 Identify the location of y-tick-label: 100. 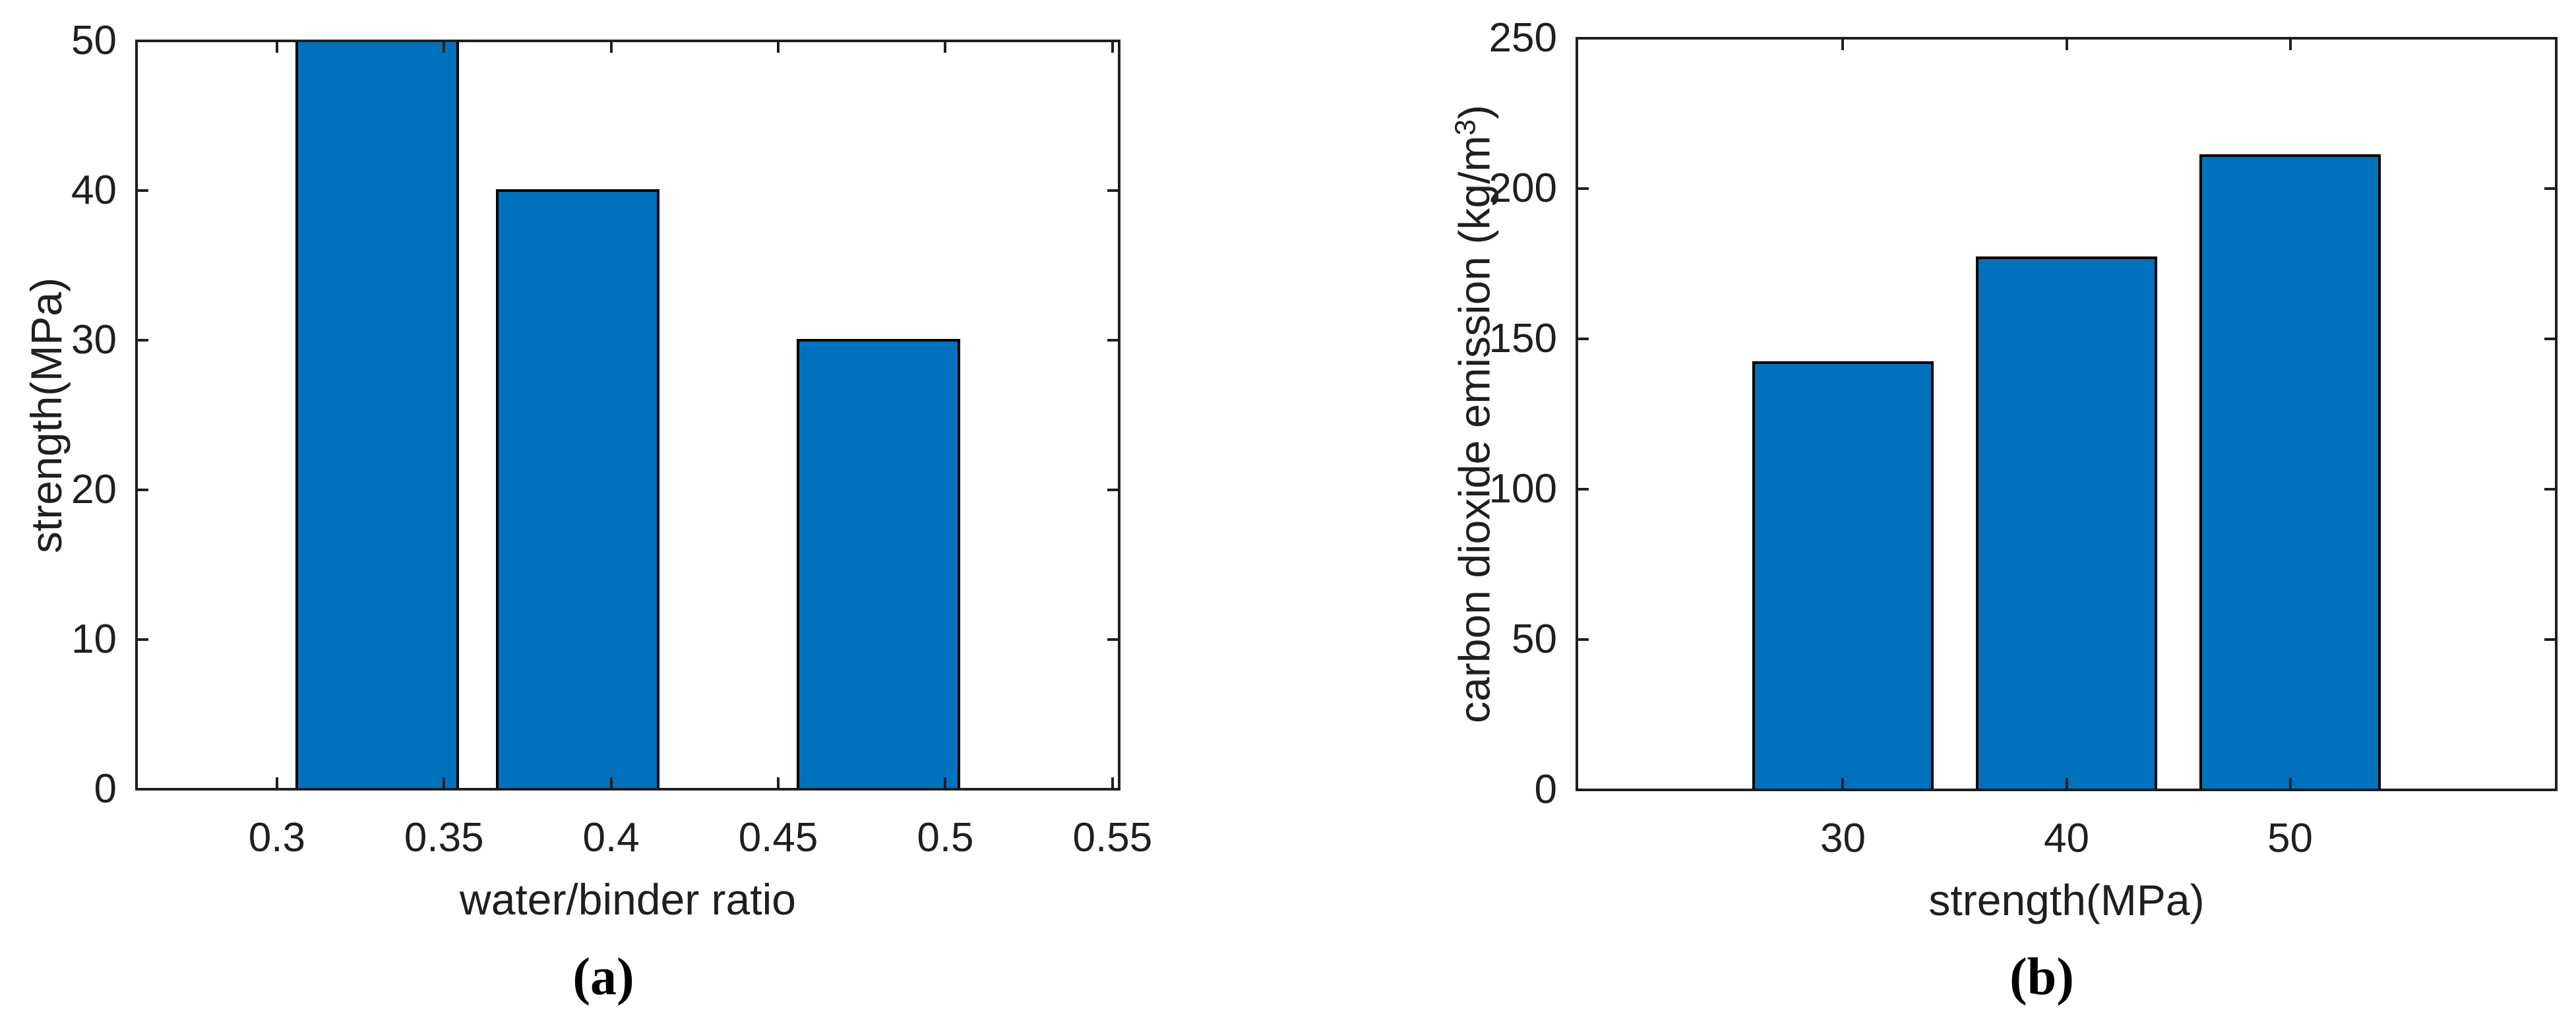
(1522, 489).